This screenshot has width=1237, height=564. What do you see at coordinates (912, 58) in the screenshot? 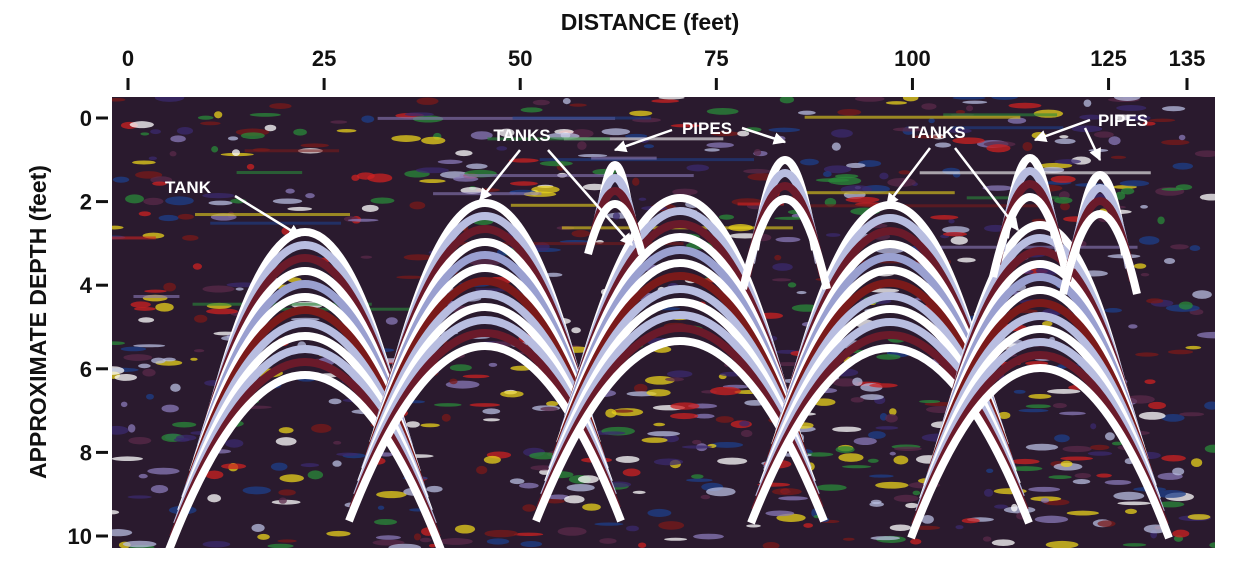
I see `x-tick-label: 100` at bounding box center [912, 58].